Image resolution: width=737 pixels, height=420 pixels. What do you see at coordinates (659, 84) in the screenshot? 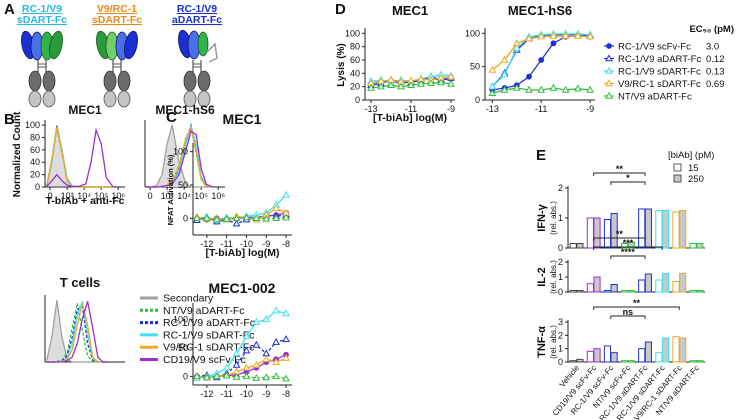
I see `legend-label: V9/RC-1 sDART-Fc` at bounding box center [659, 84].